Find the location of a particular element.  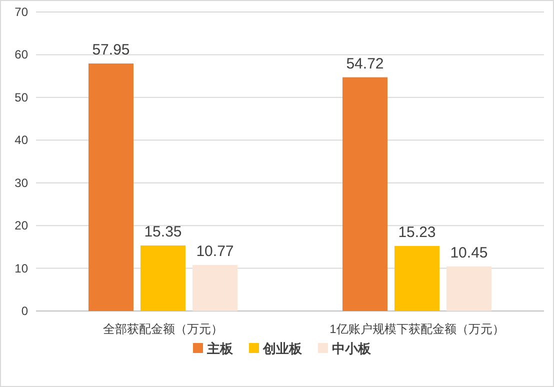

y-tick-label: 10 is located at coordinates (21, 268).